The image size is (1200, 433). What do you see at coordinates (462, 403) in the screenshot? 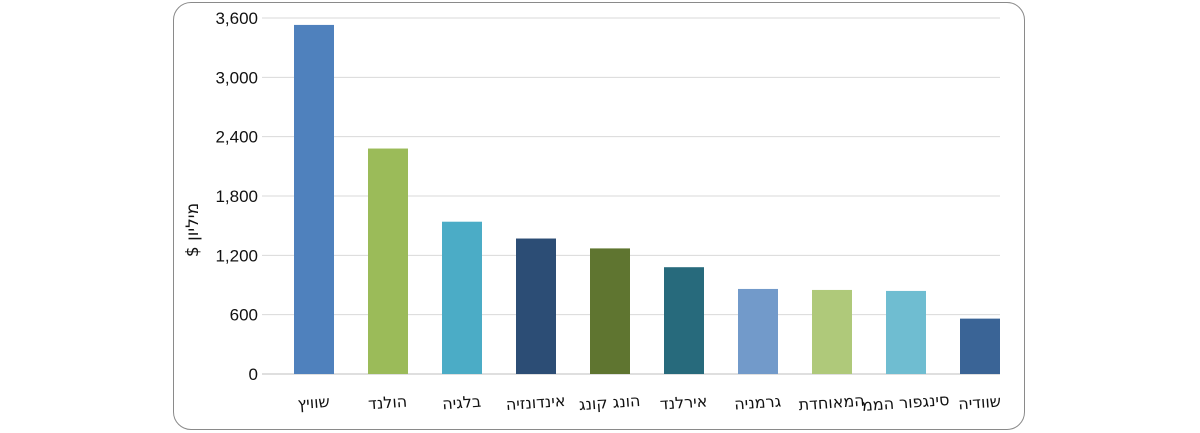
I see `x-category-label: בלגיה` at bounding box center [462, 403].